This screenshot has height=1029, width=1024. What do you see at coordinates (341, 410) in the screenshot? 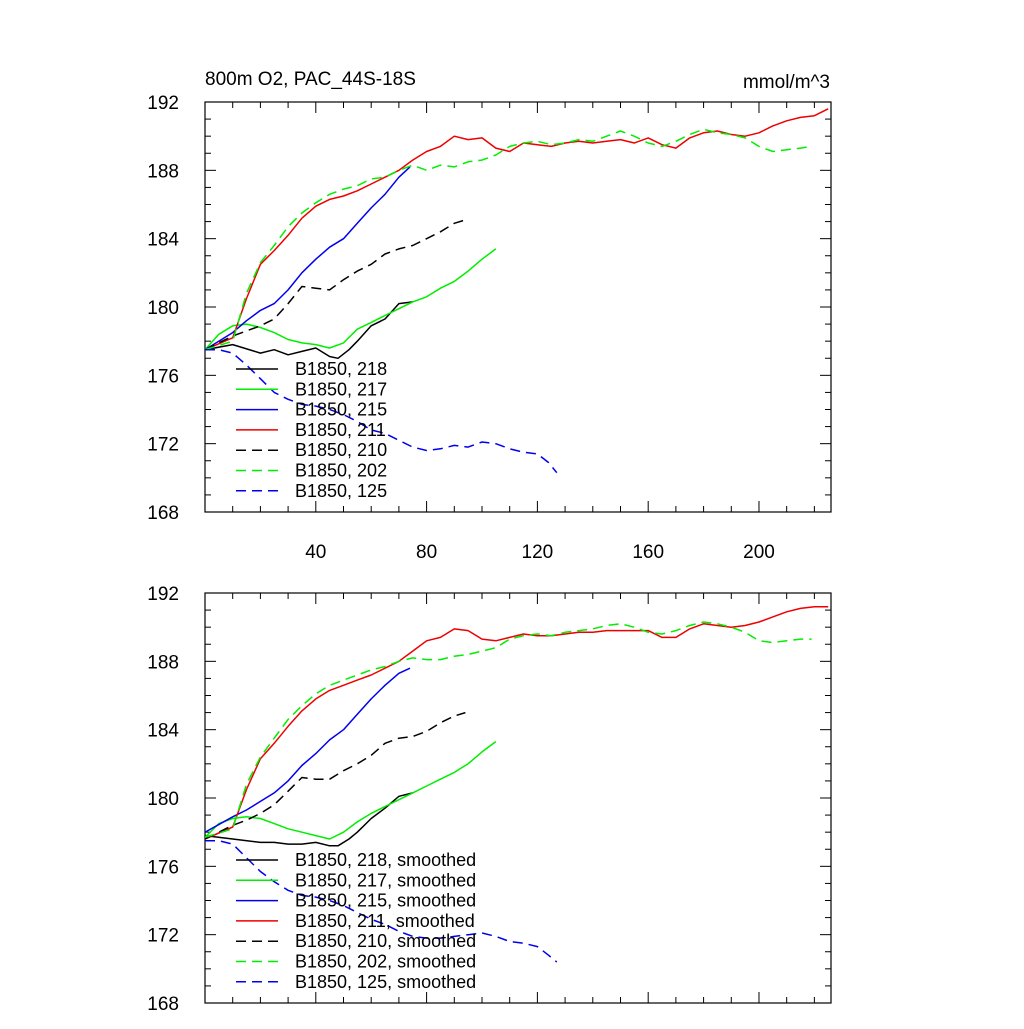
I see `legend-label: B1850, 215` at bounding box center [341, 410].